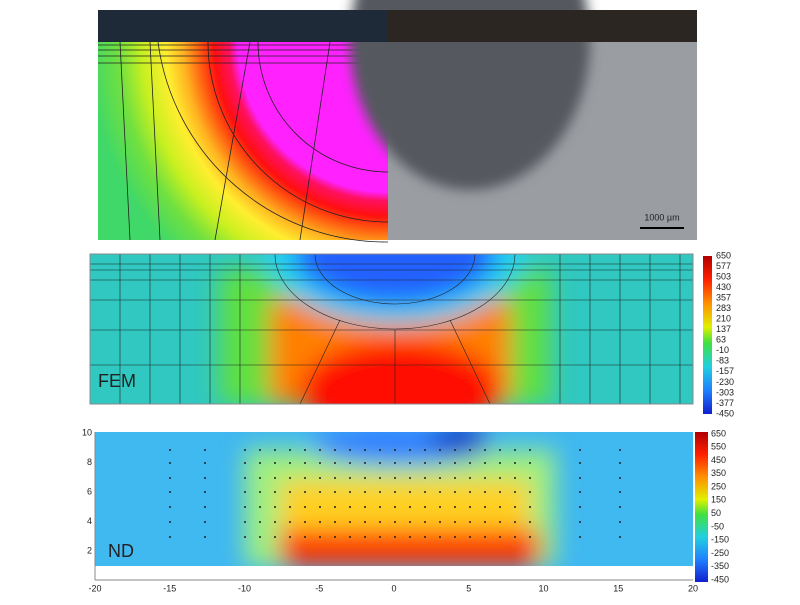 The image size is (800, 605). I want to click on x-tick-label: -5, so click(319, 588).